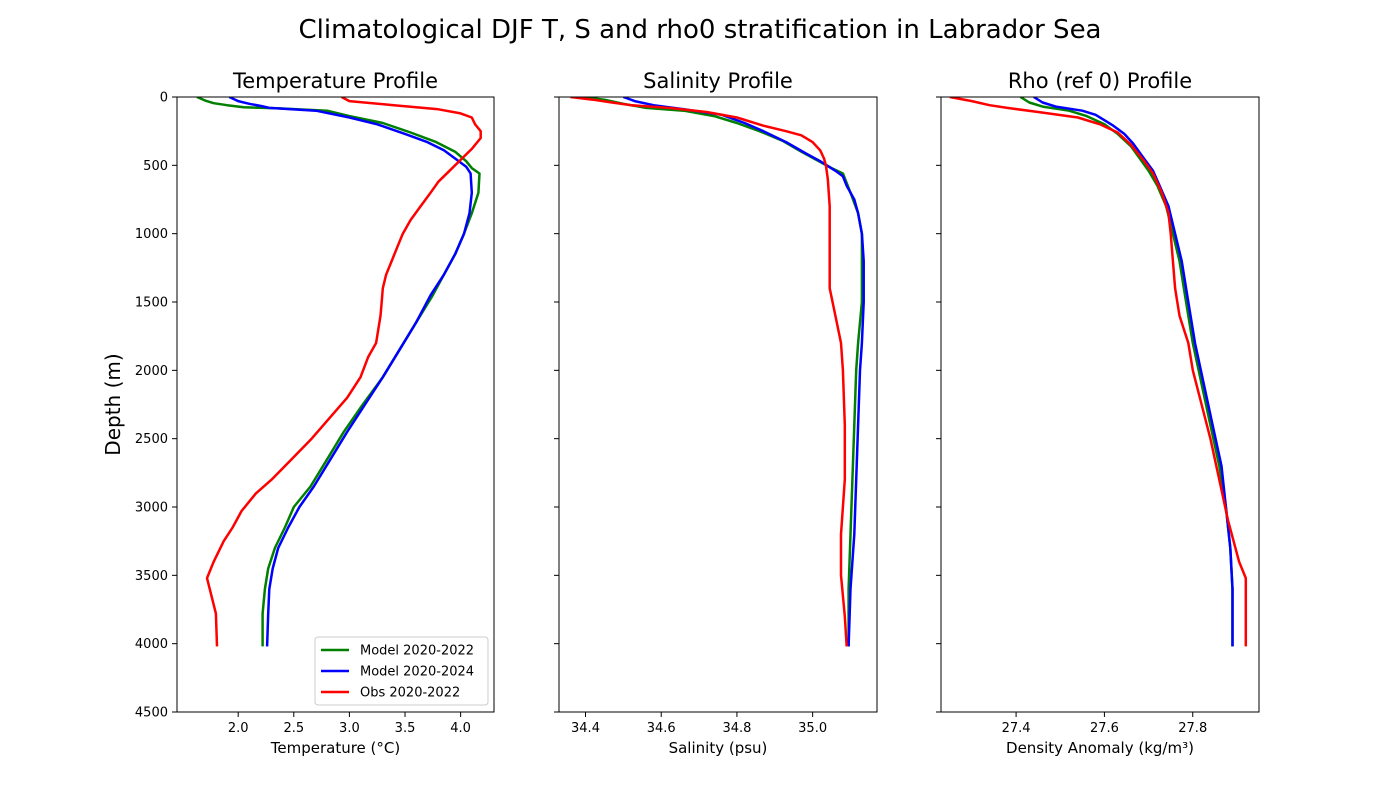 Image resolution: width=1400 pixels, height=800 pixels. I want to click on depth-y-axis-label: Depth (m), so click(113, 404).